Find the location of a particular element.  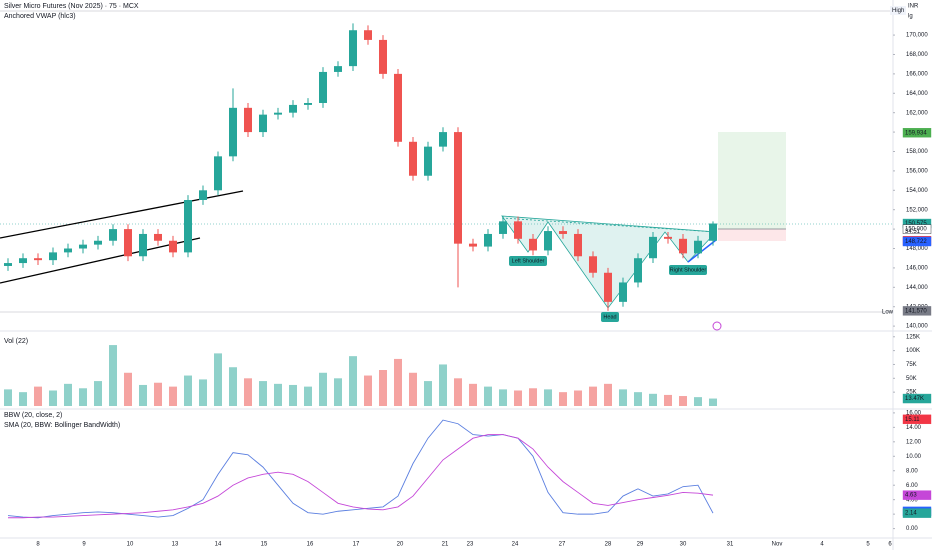

scale-mode: lg is located at coordinates (910, 17).